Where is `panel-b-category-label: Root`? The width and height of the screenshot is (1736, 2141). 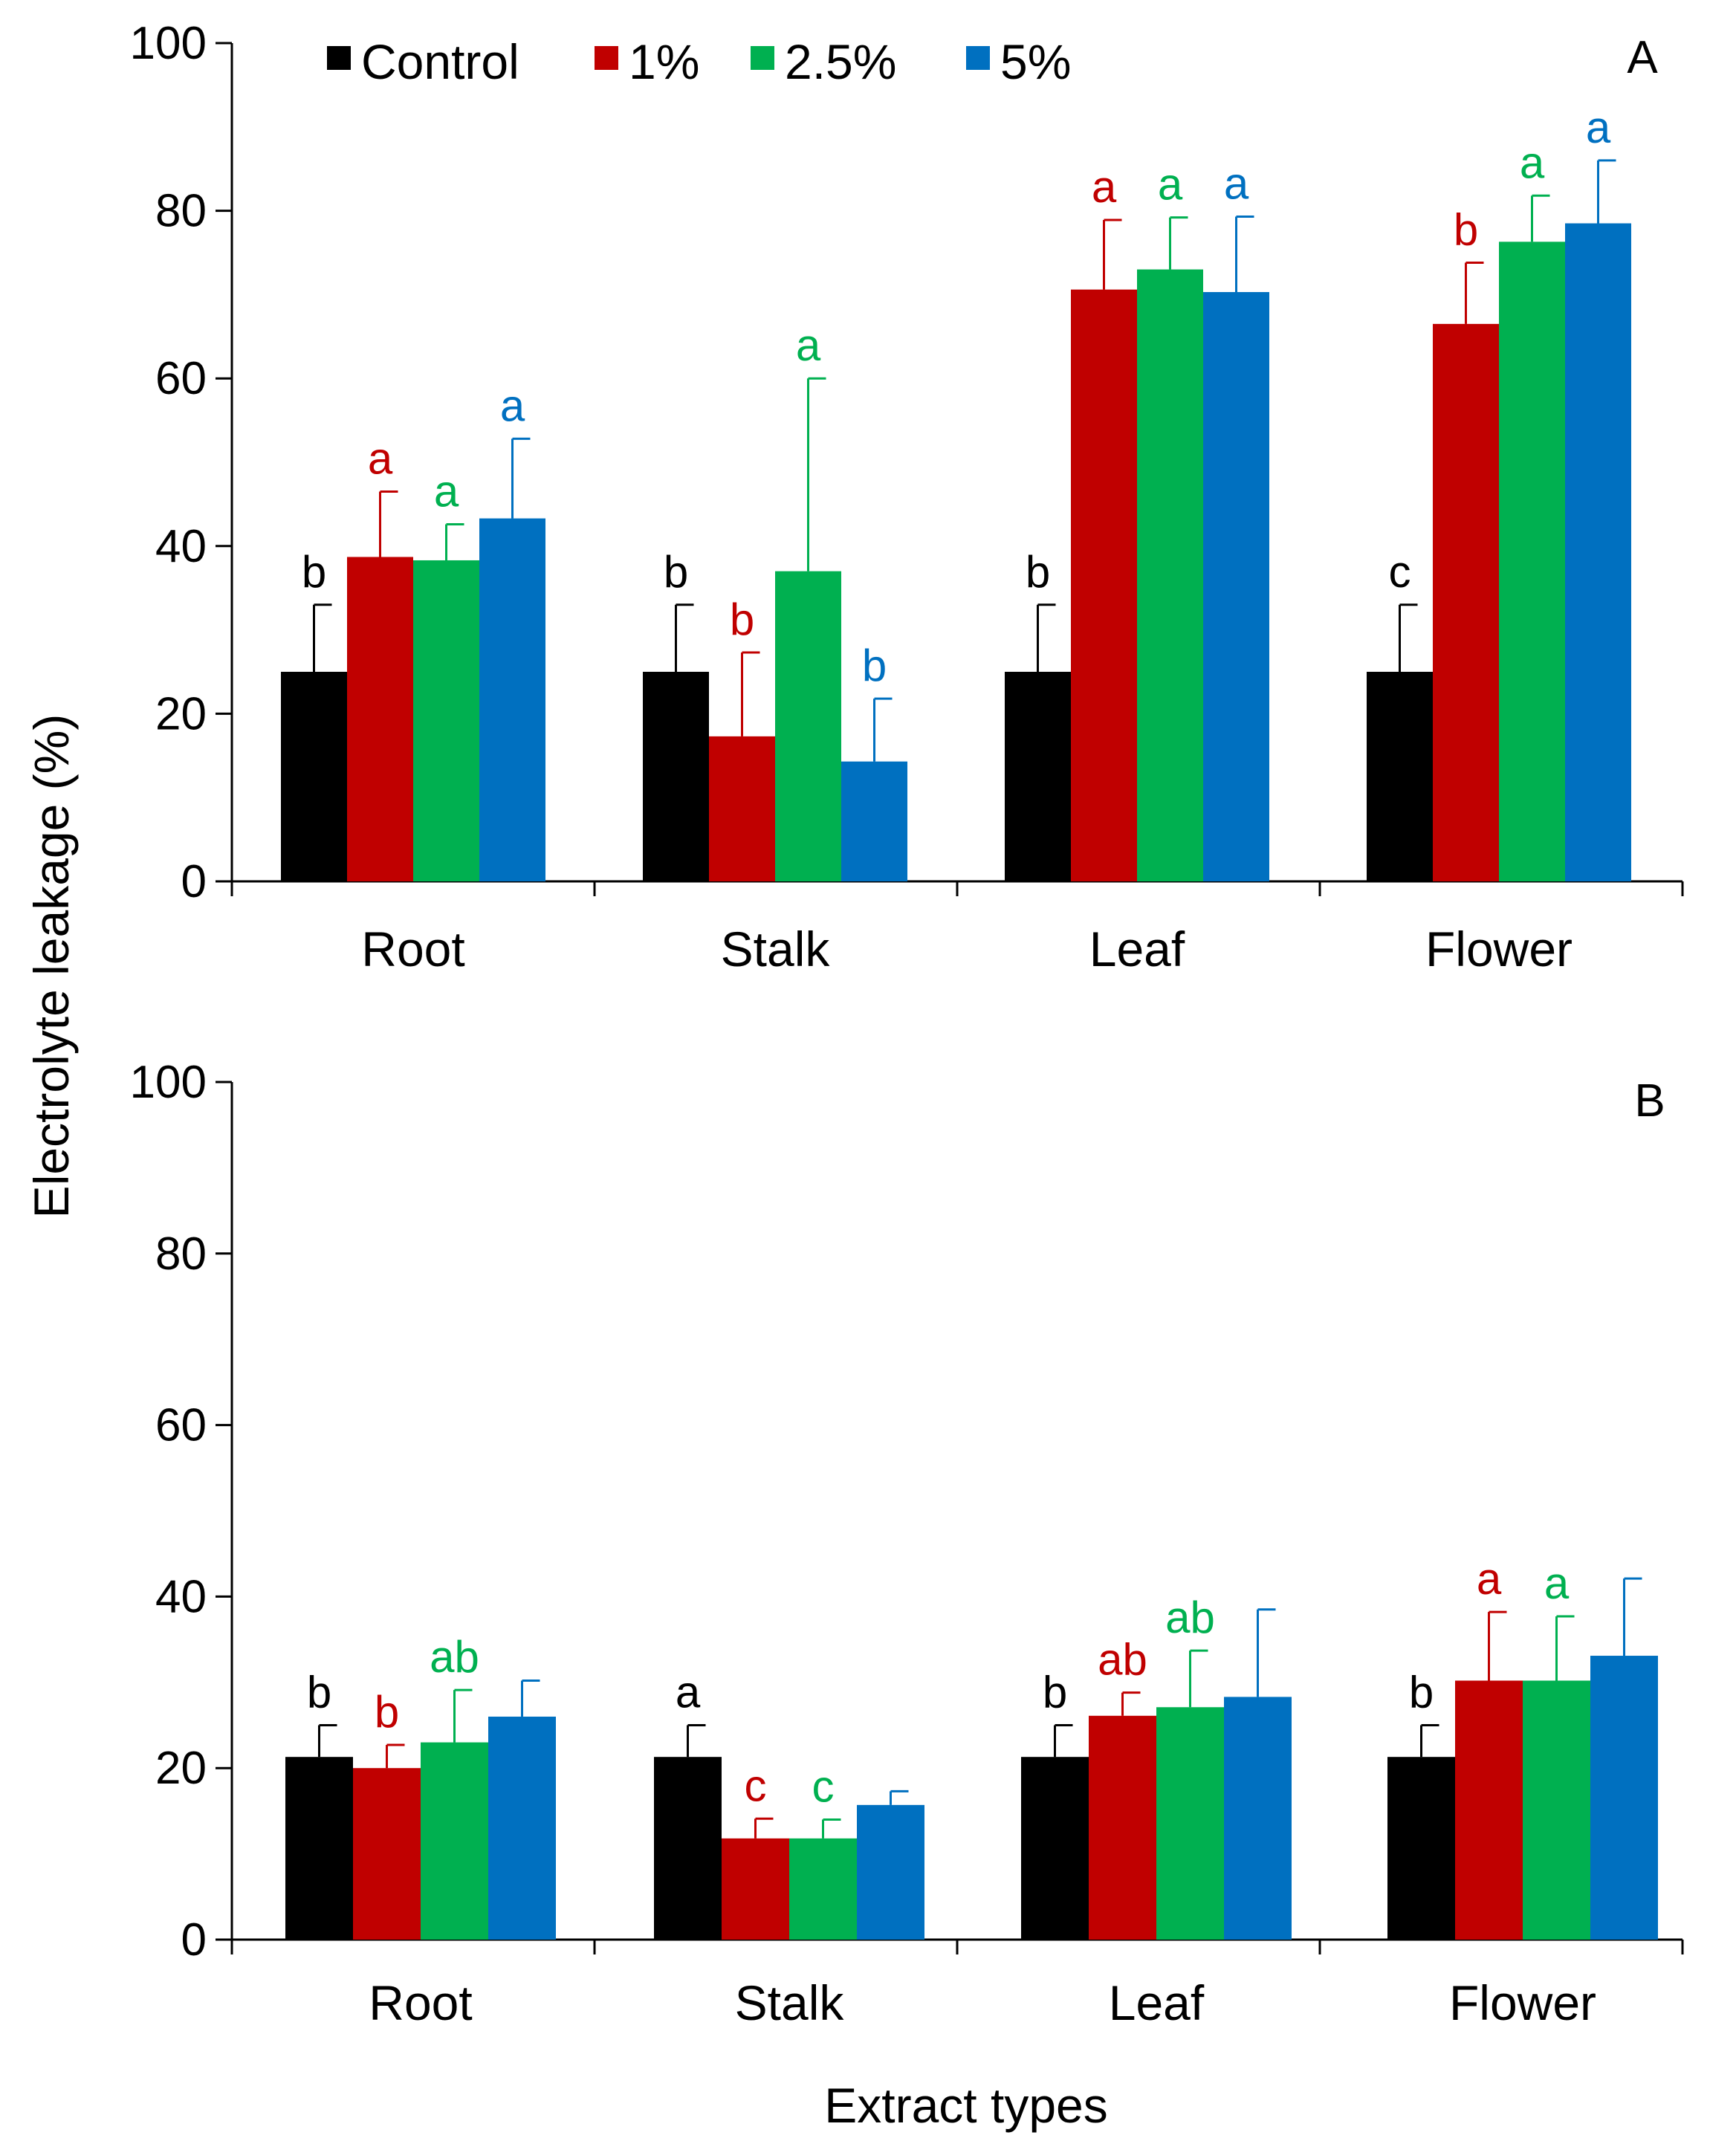
panel-b-category-label: Root is located at coordinates (420, 2003).